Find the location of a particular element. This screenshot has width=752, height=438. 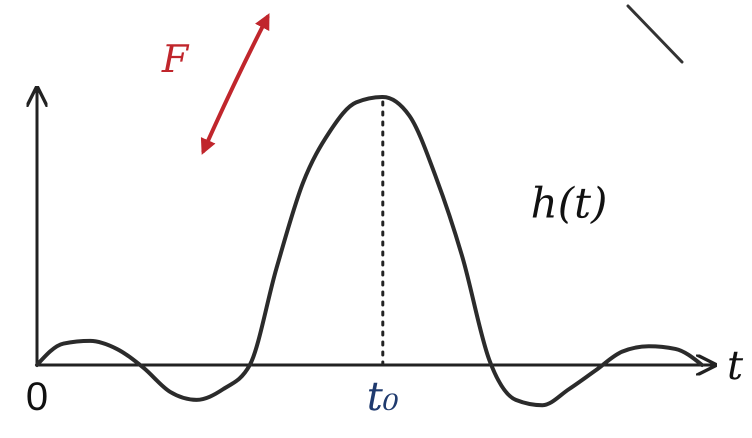

text: F is located at coordinates (175, 59).